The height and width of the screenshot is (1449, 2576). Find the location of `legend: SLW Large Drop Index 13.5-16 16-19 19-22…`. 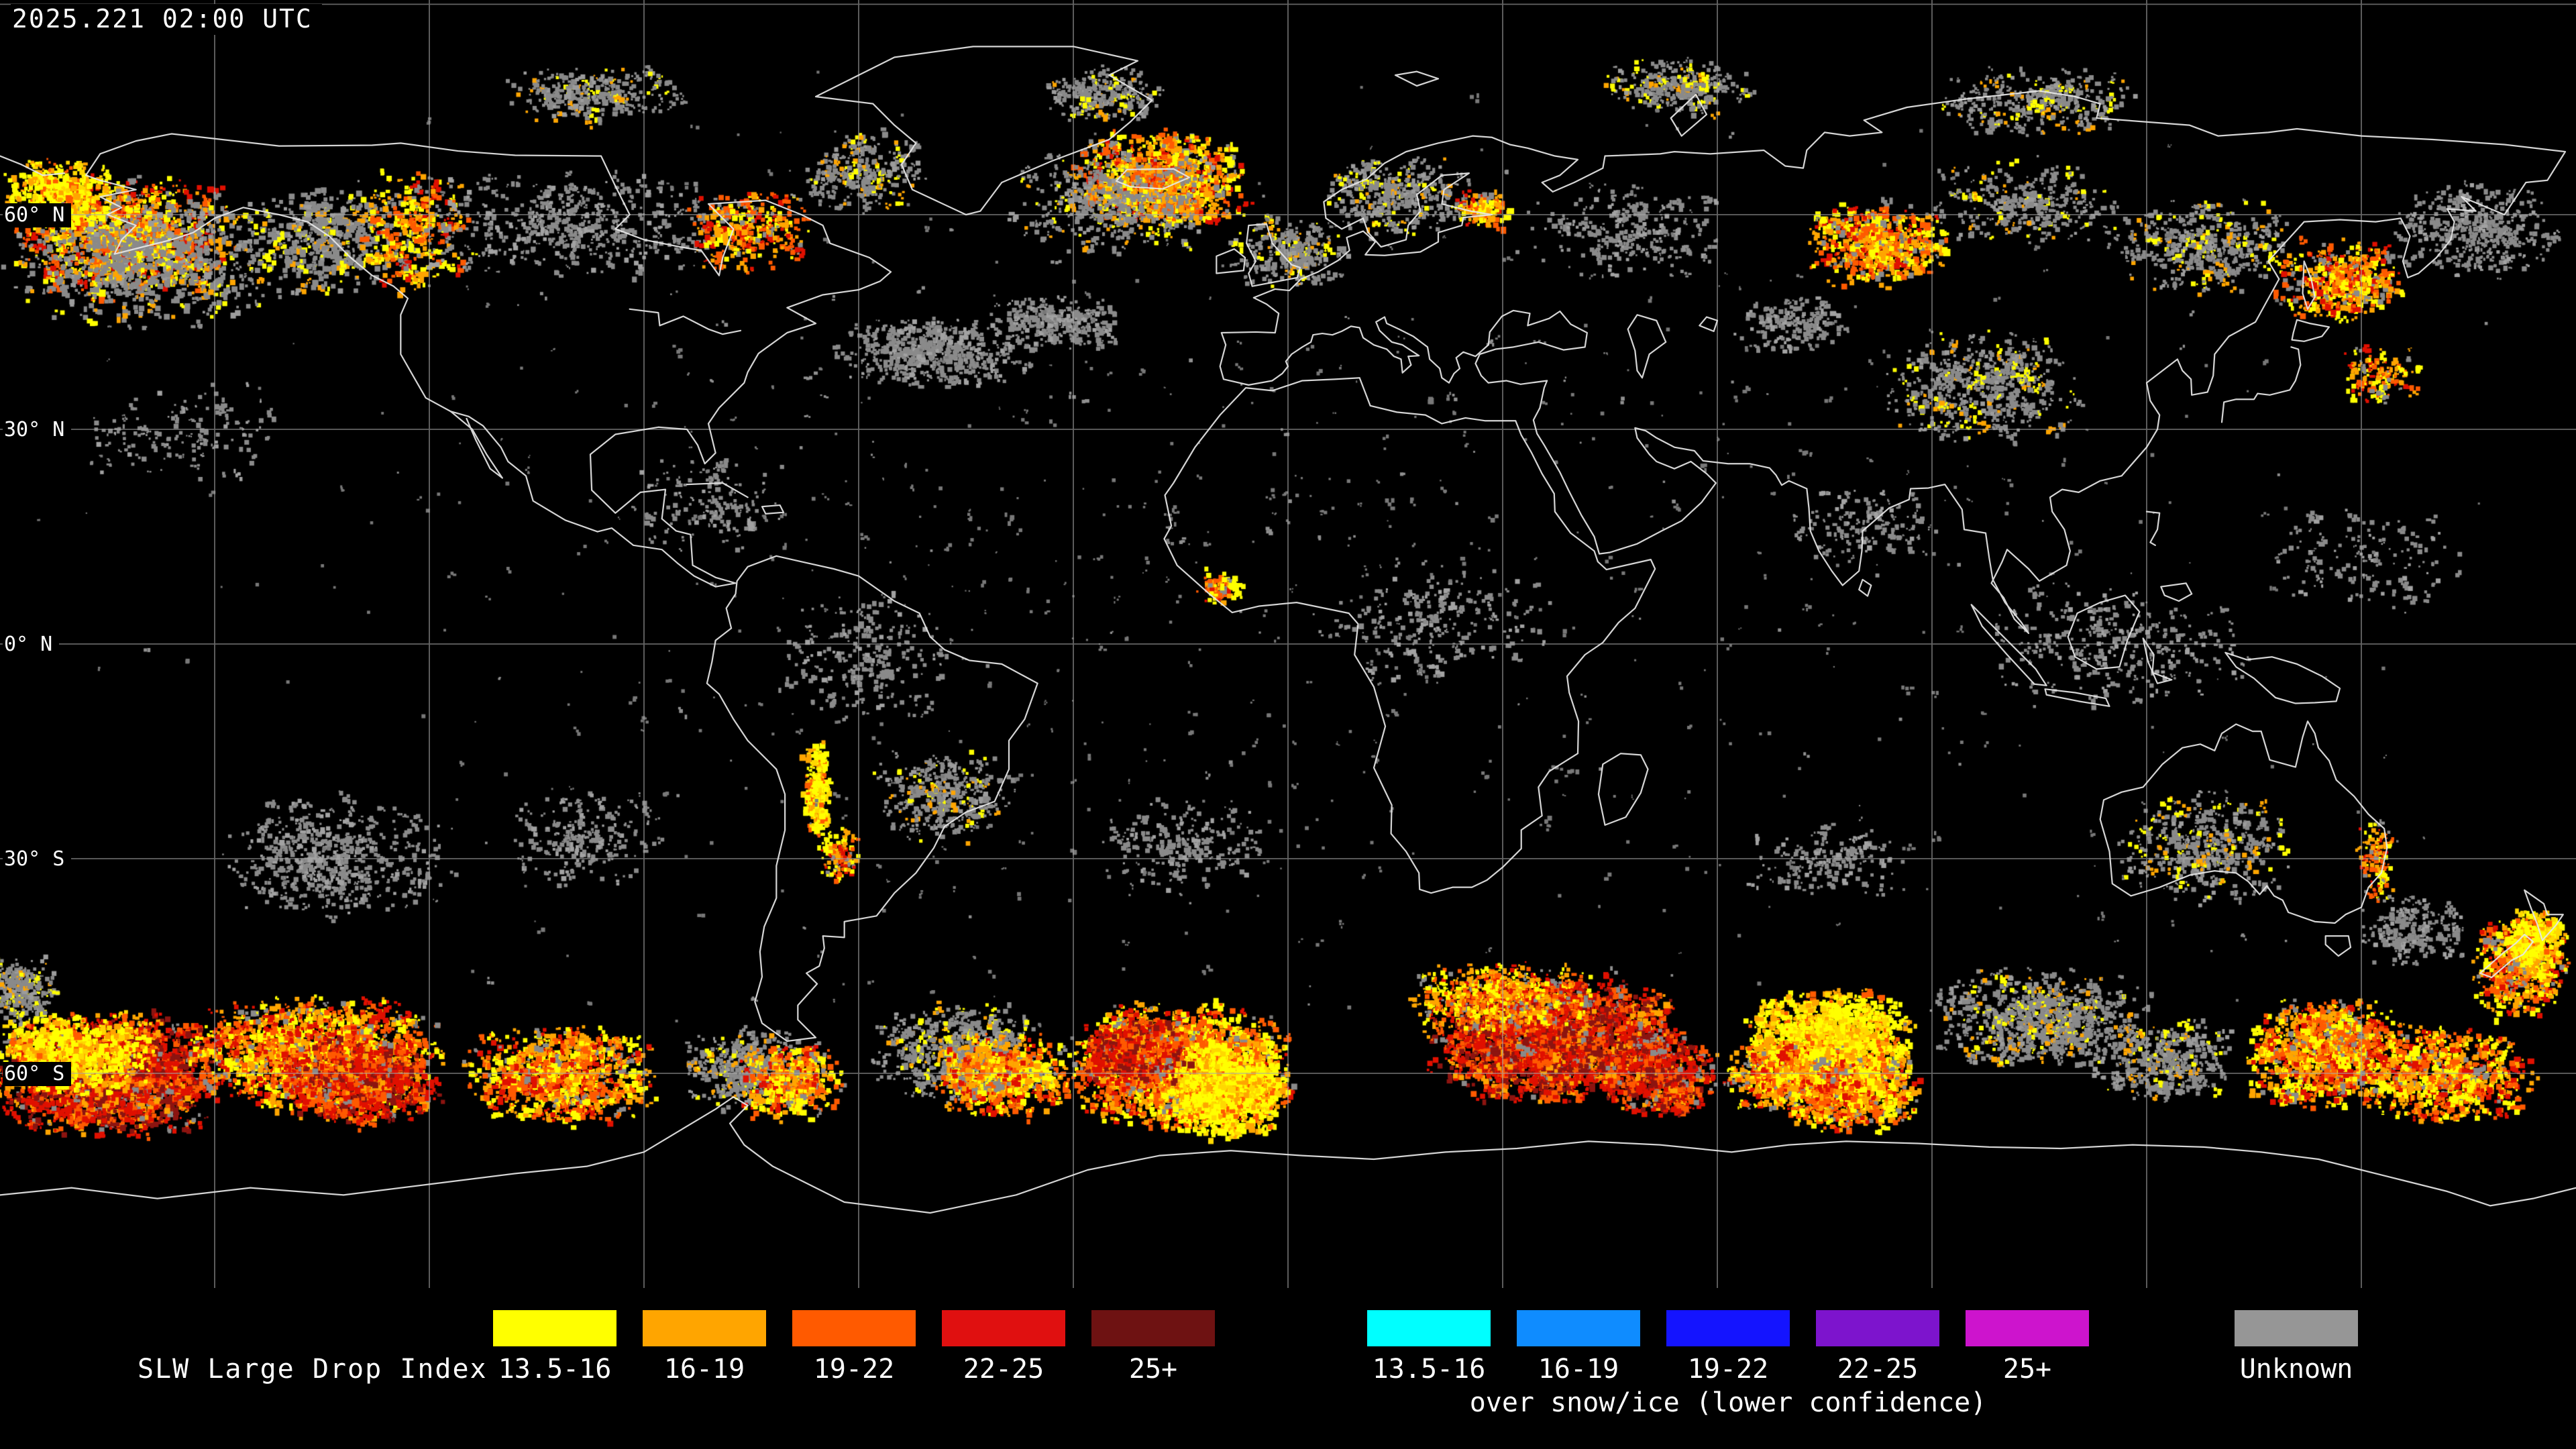

legend: SLW Large Drop Index 13.5-16 16-19 19-22… is located at coordinates (1288, 1368).